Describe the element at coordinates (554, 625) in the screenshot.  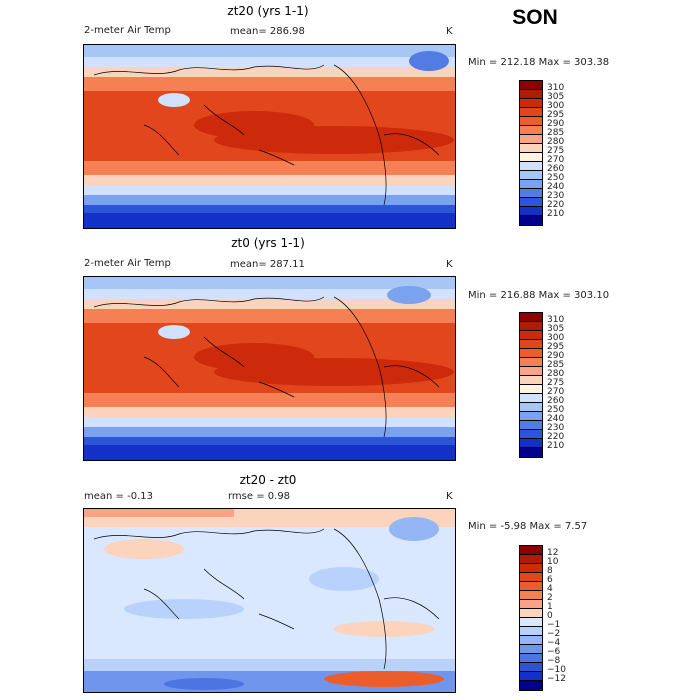
I see `colorbar-tick-label: −1` at that location.